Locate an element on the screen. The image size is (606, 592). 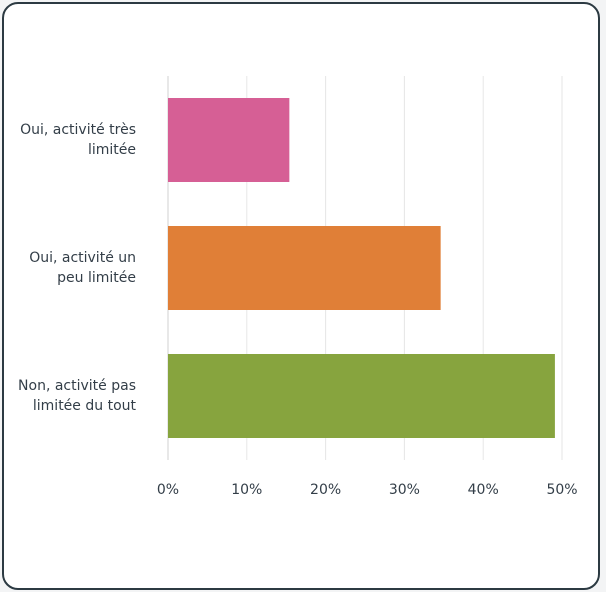
x-tick-label: 40% is located at coordinates (483, 490).